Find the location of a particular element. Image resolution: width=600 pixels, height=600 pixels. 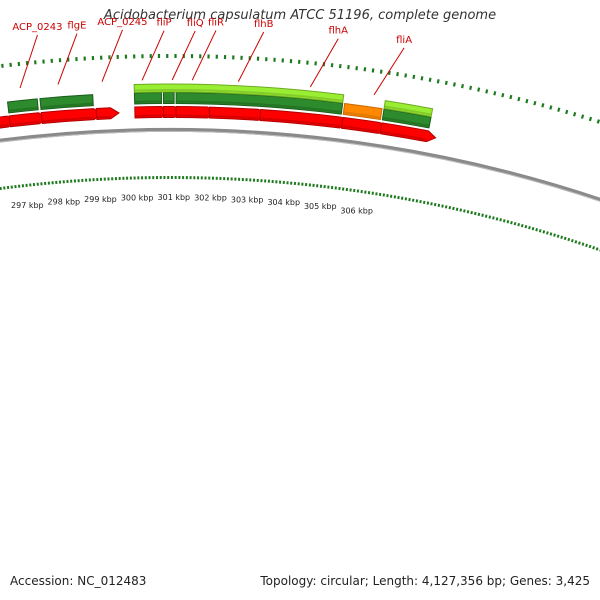

kbp-label: 299 kbp is located at coordinates (100, 199).